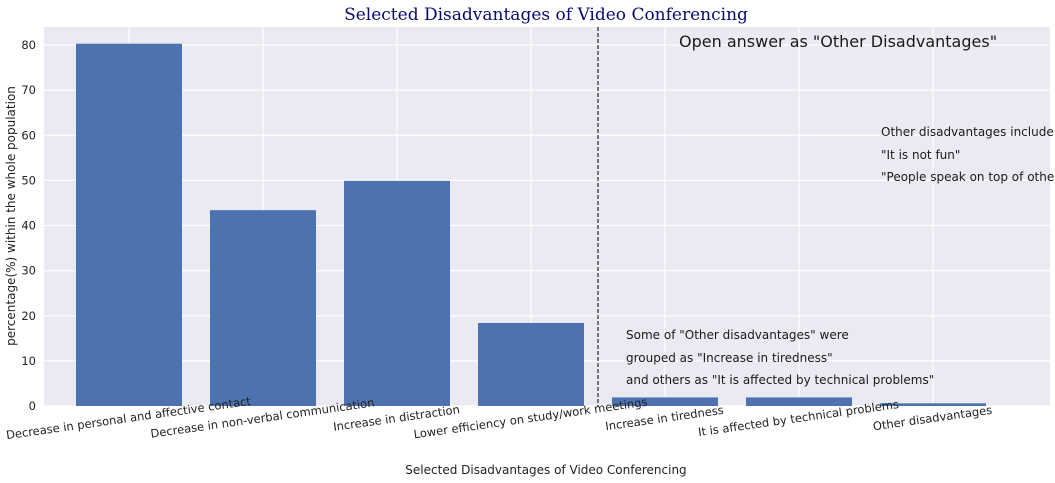 Image resolution: width=1055 pixels, height=483 pixels. Describe the element at coordinates (32, 406) in the screenshot. I see `y-tick-label: 0` at that location.